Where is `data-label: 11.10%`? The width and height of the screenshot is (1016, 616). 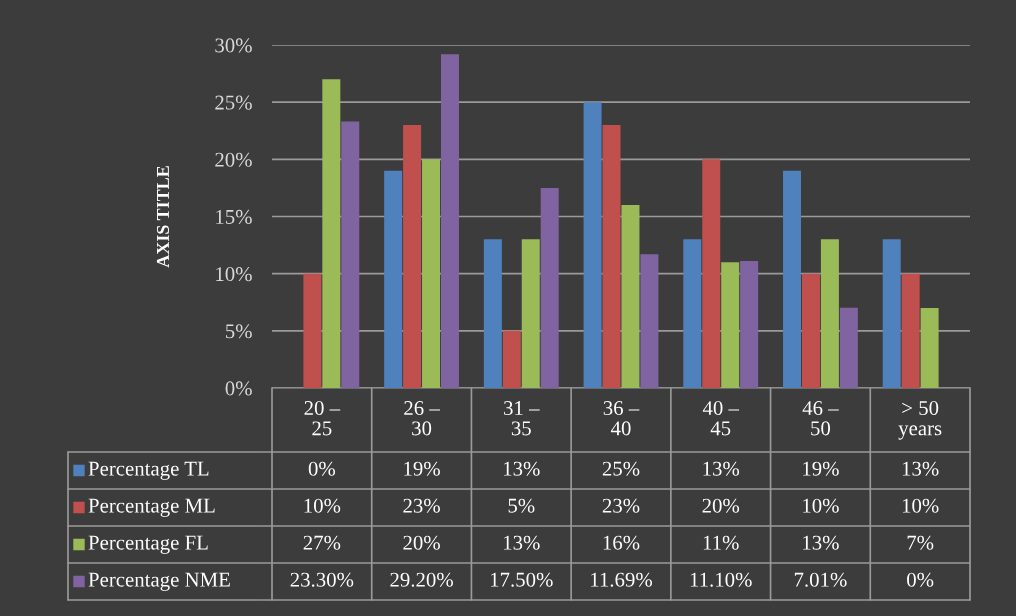
data-label: 11.10% is located at coordinates (721, 579).